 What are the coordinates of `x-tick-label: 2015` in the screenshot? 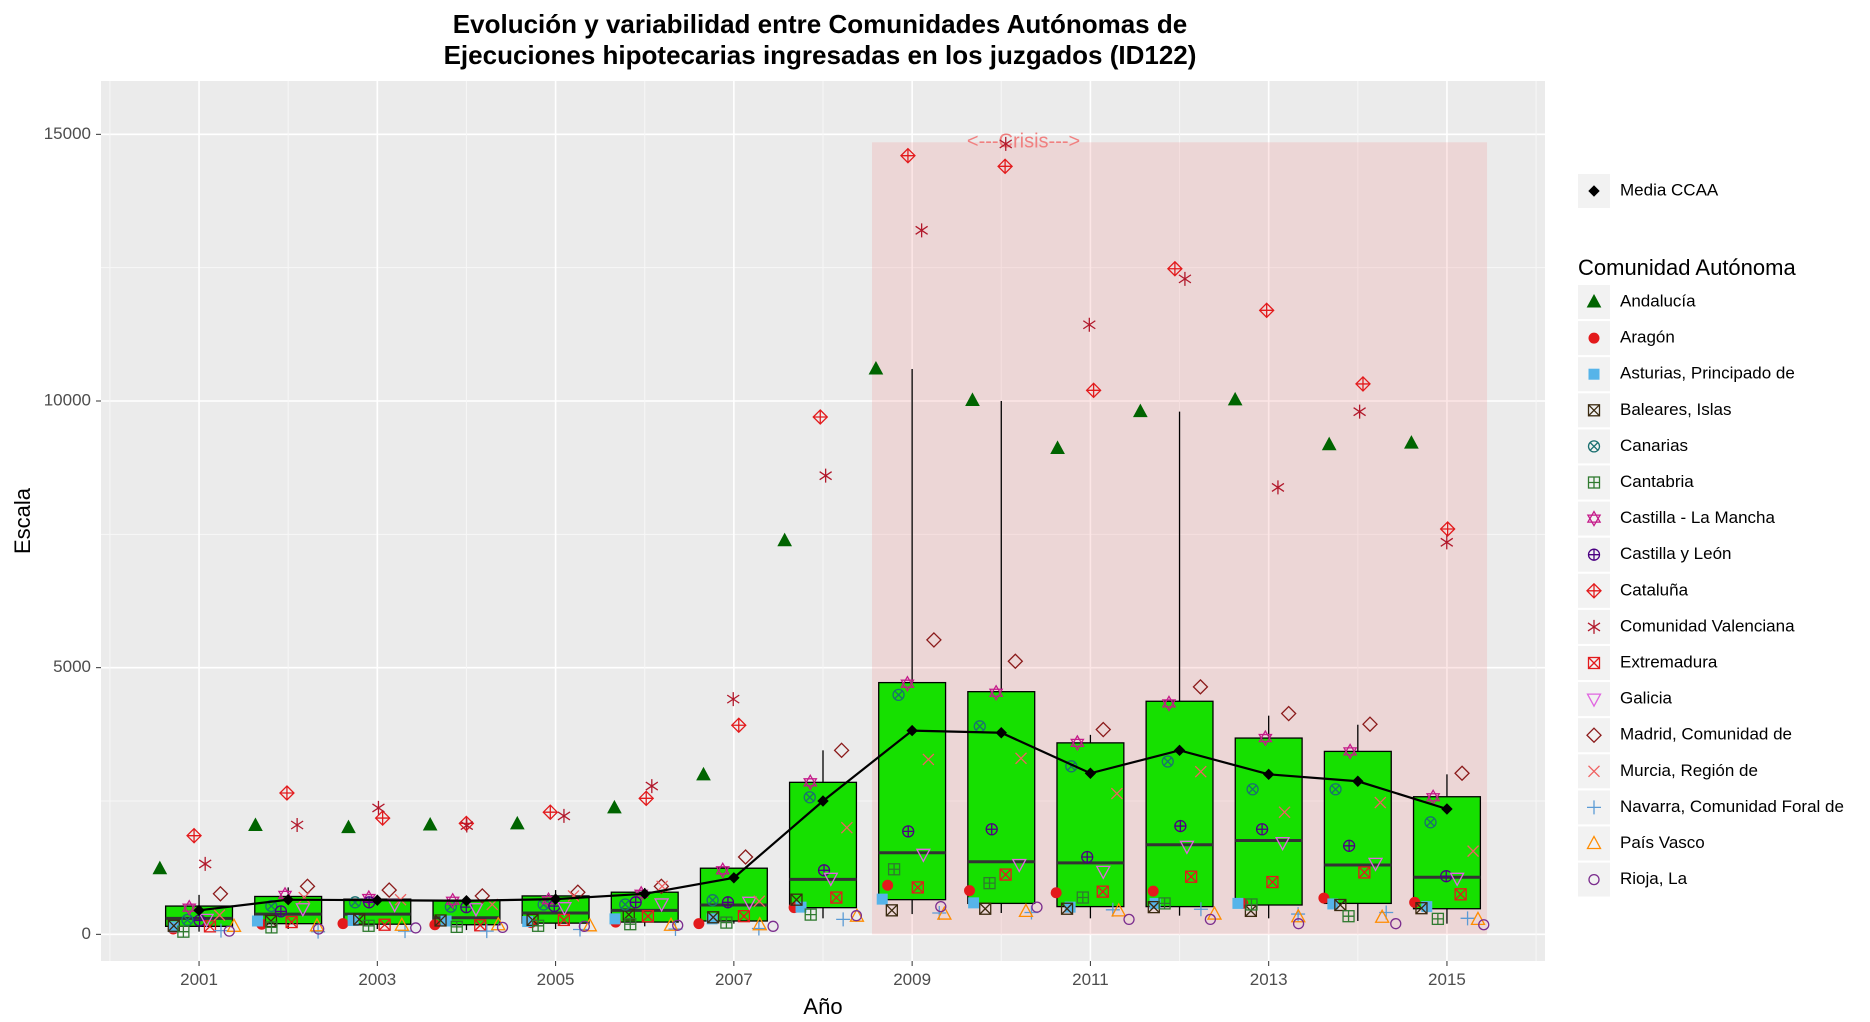 It's located at (1447, 979).